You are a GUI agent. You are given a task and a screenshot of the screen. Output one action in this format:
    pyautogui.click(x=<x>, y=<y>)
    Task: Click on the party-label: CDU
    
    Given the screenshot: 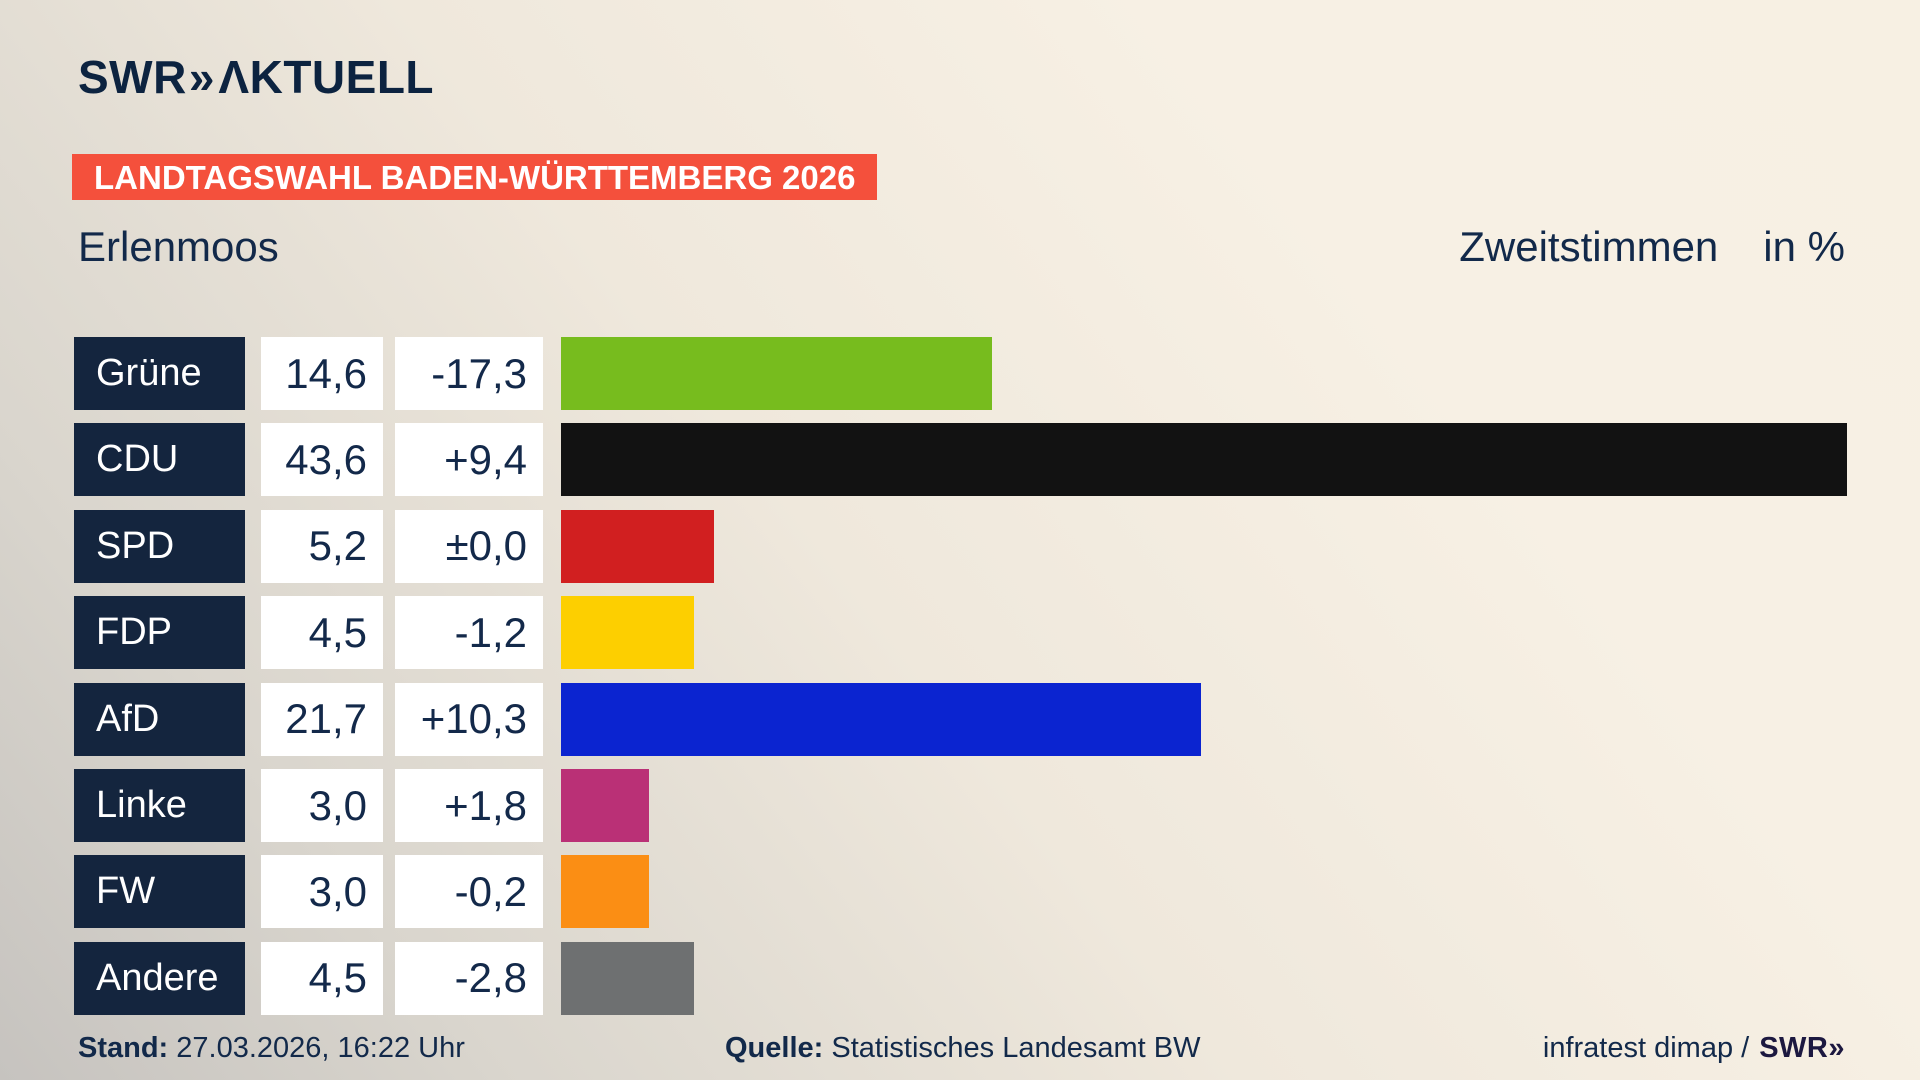 What is the action you would take?
    pyautogui.click(x=159, y=460)
    